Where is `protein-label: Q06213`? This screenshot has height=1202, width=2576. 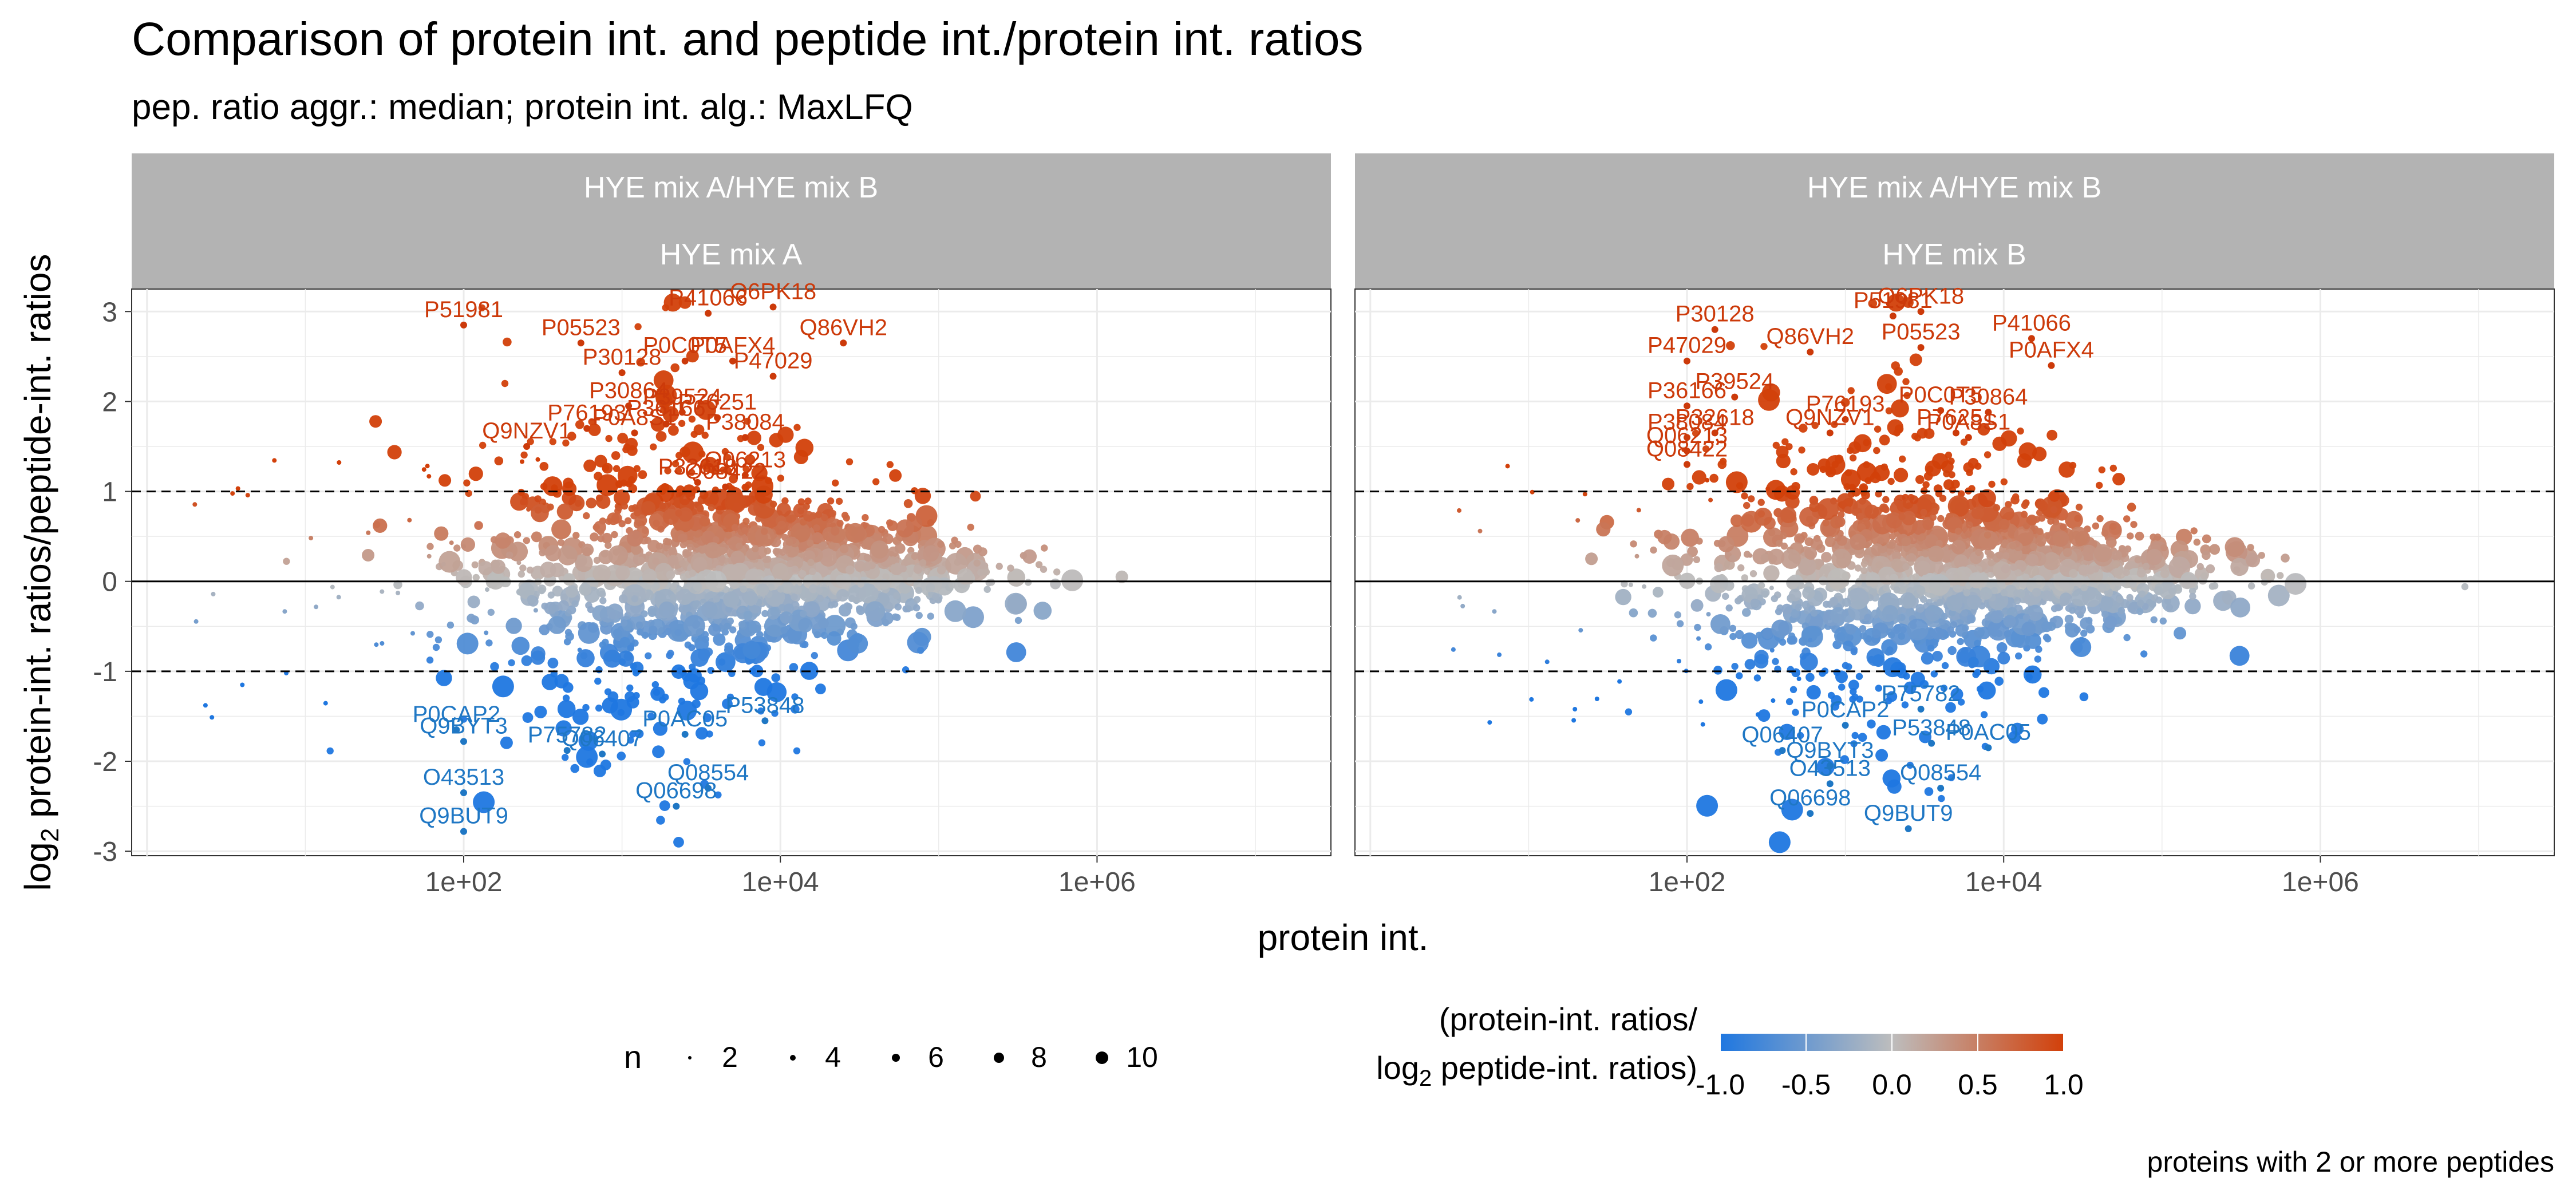
protein-label: Q06213 is located at coordinates (745, 460).